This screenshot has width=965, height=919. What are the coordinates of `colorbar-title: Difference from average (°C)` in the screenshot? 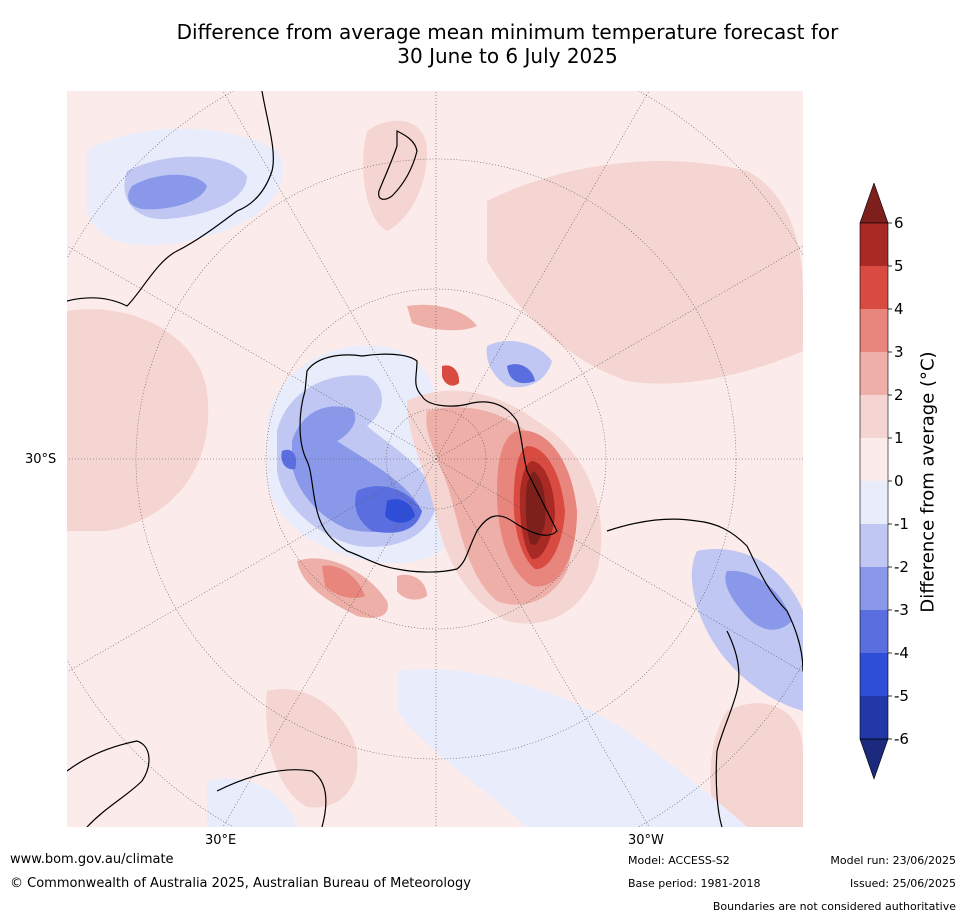 It's located at (928, 482).